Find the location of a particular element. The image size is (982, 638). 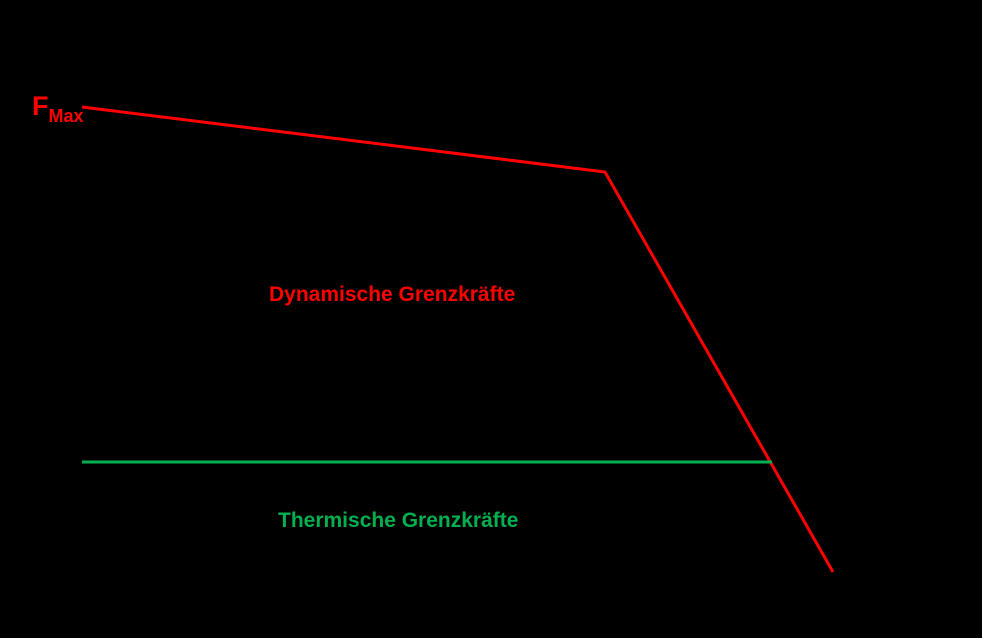

f-max-label: FMax is located at coordinates (58, 108).